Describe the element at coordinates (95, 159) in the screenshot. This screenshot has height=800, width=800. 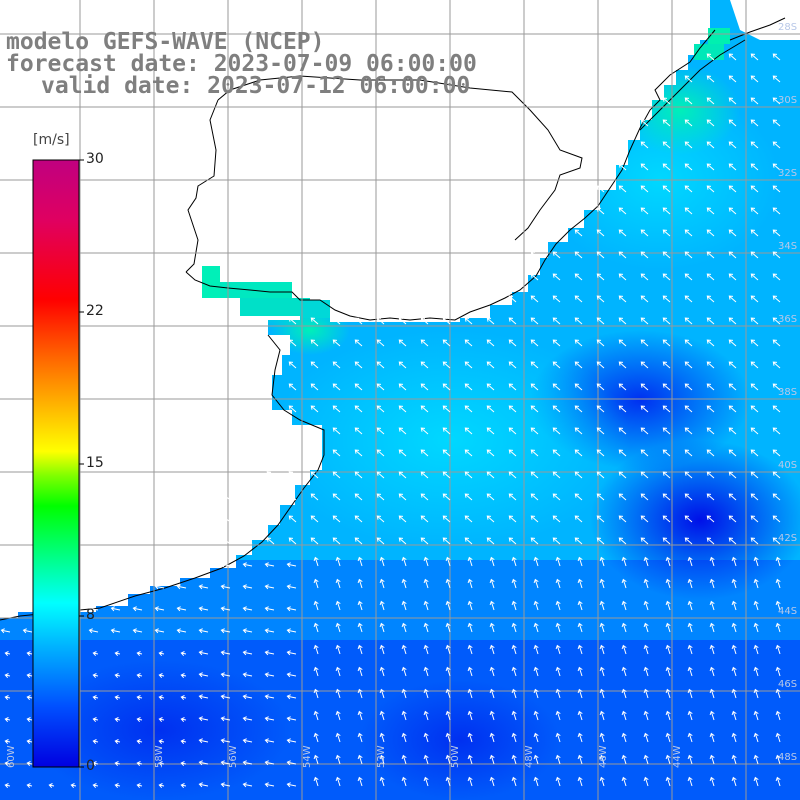
I see `colorbar-tick-label: 30` at that location.